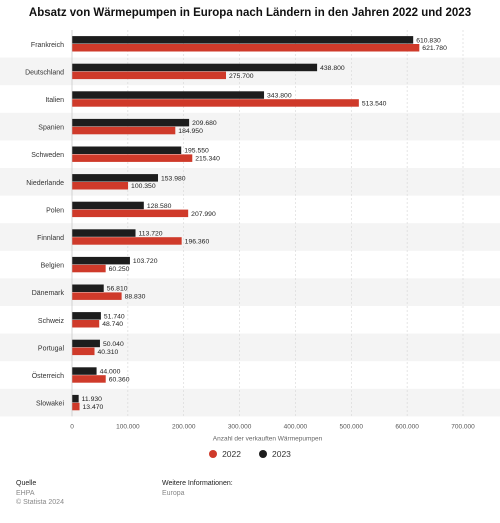  I want to click on category-label: Frankreich, so click(47, 45).